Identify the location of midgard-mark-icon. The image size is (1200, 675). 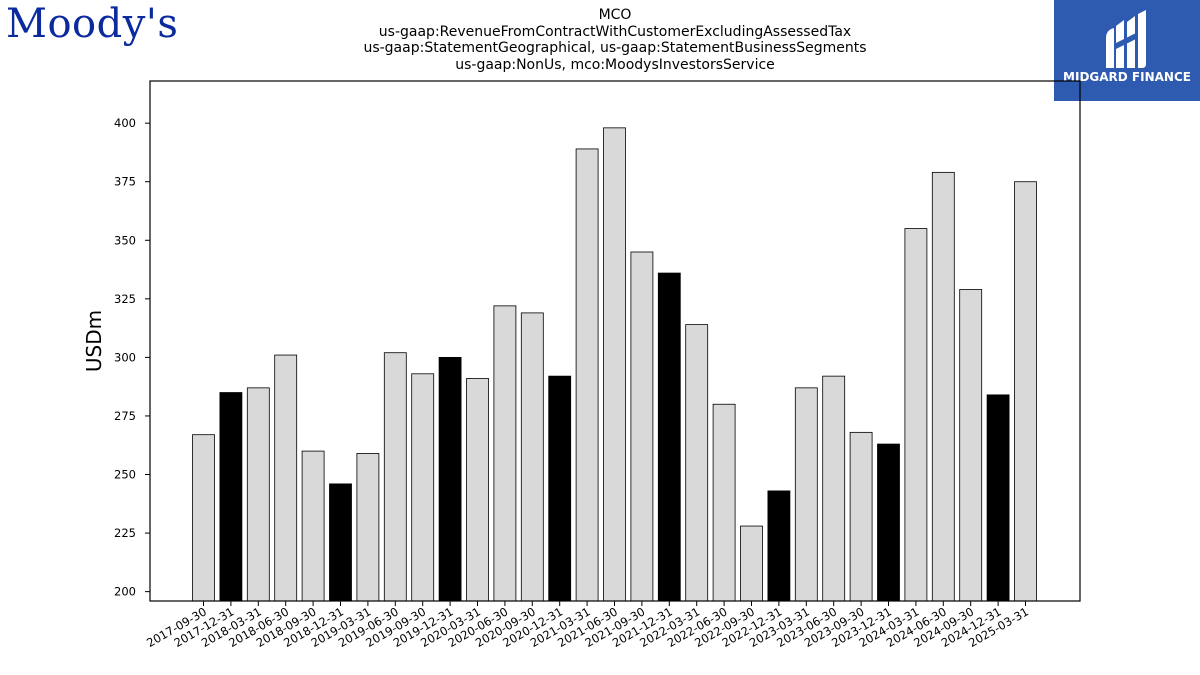
(1126, 39).